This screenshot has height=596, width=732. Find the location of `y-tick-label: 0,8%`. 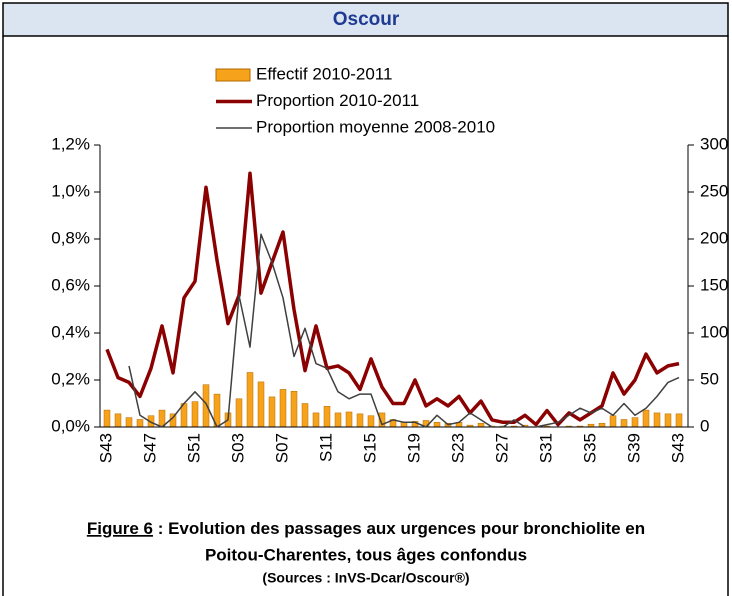

y-tick-label: 0,8% is located at coordinates (70, 237).